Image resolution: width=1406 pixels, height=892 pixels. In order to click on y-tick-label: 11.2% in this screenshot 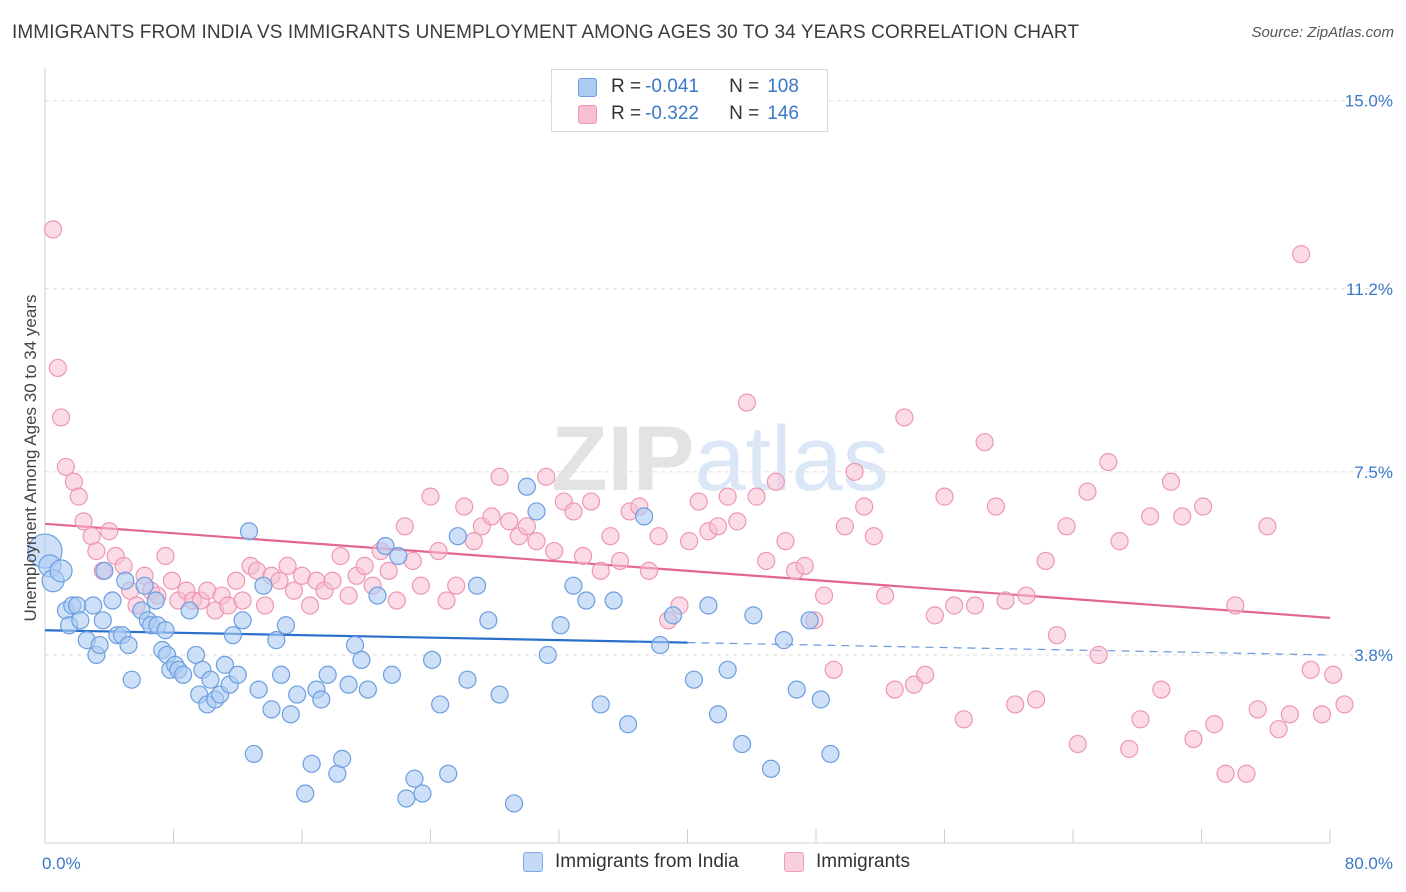, I will do `click(1369, 289)`.